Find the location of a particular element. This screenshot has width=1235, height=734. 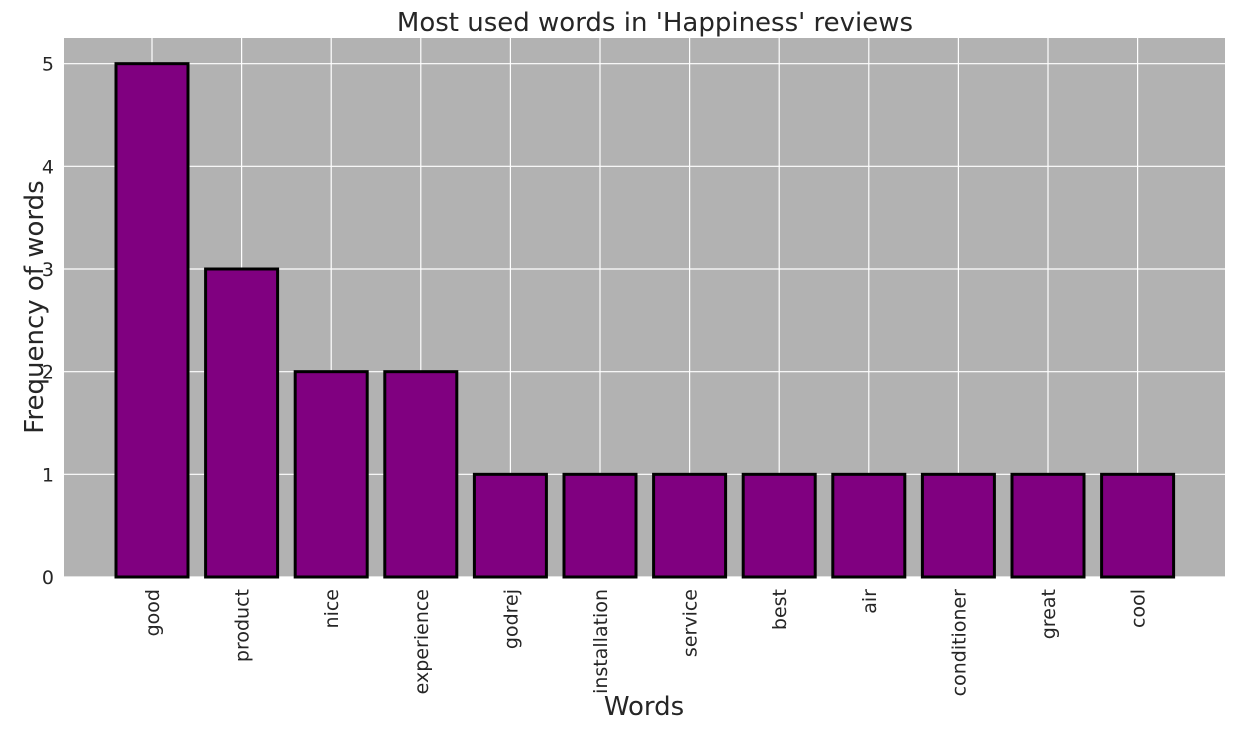

y-tick-label: 4 is located at coordinates (48, 167).